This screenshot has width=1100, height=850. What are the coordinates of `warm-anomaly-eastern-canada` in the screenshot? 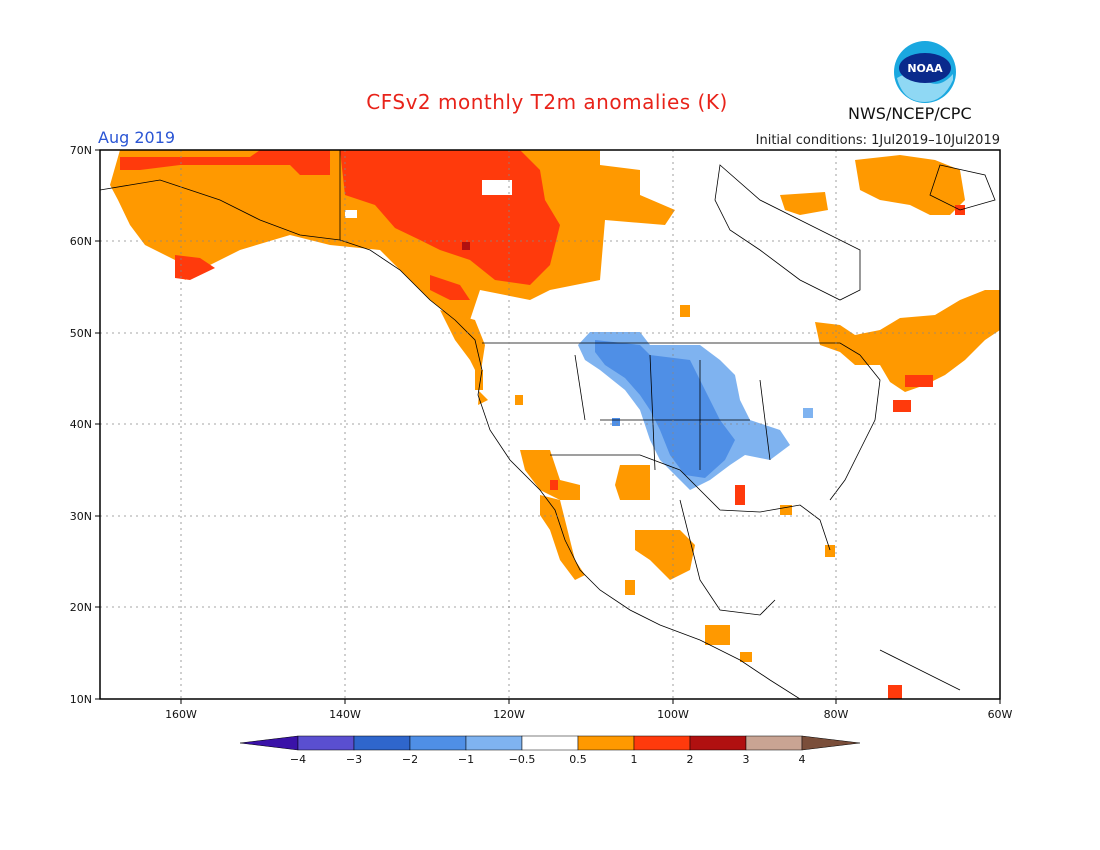 It's located at (907, 341).